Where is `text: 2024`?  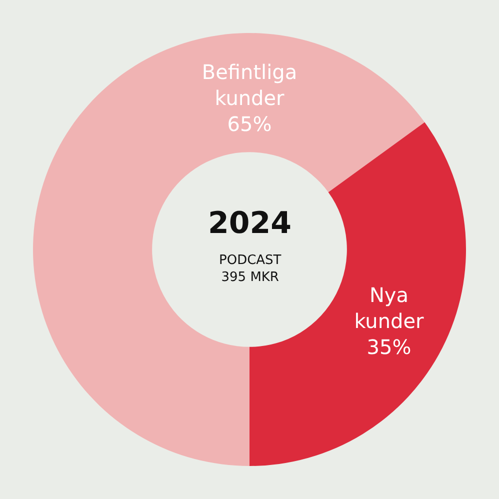
text: 2024 is located at coordinates (250, 223).